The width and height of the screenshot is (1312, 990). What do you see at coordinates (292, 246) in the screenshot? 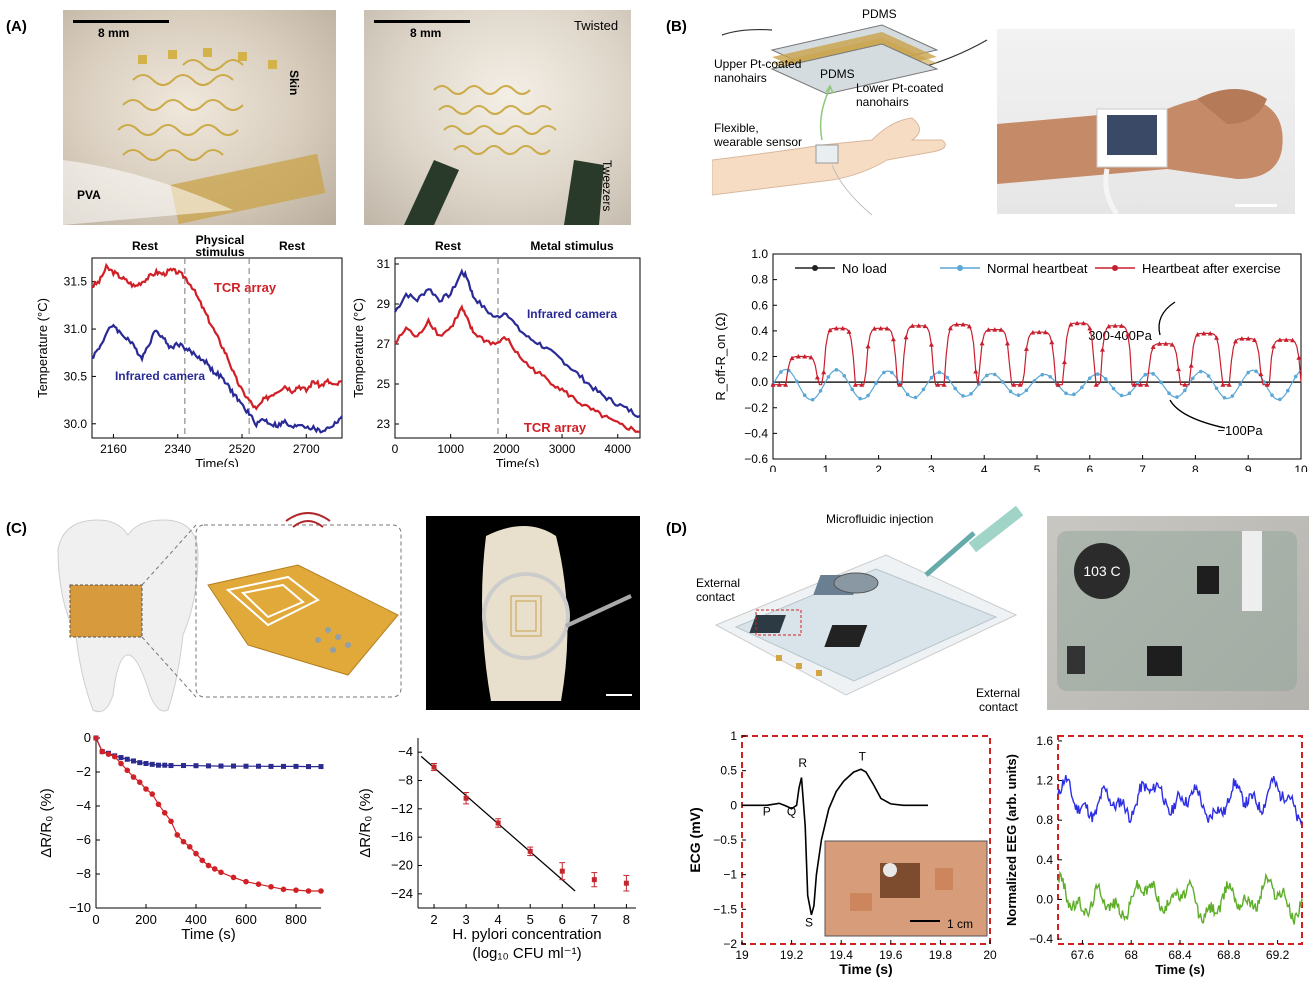
I see `phase-label-rest-2: Rest` at bounding box center [292, 246].